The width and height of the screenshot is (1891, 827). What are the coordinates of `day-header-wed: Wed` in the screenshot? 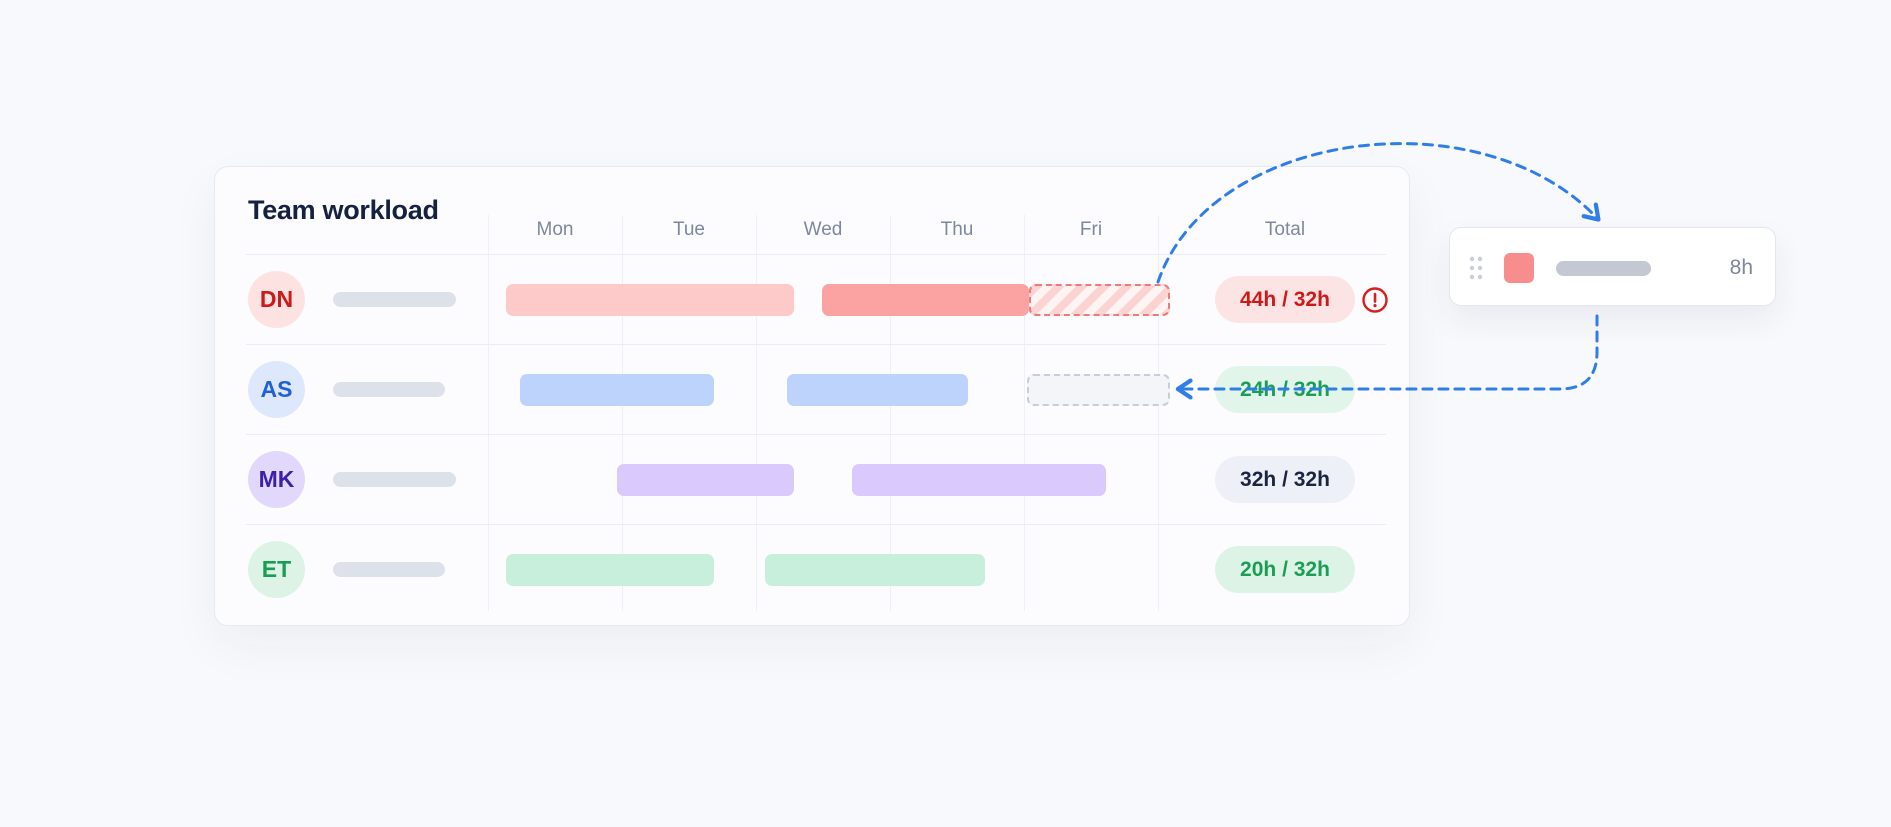 It's located at (823, 229).